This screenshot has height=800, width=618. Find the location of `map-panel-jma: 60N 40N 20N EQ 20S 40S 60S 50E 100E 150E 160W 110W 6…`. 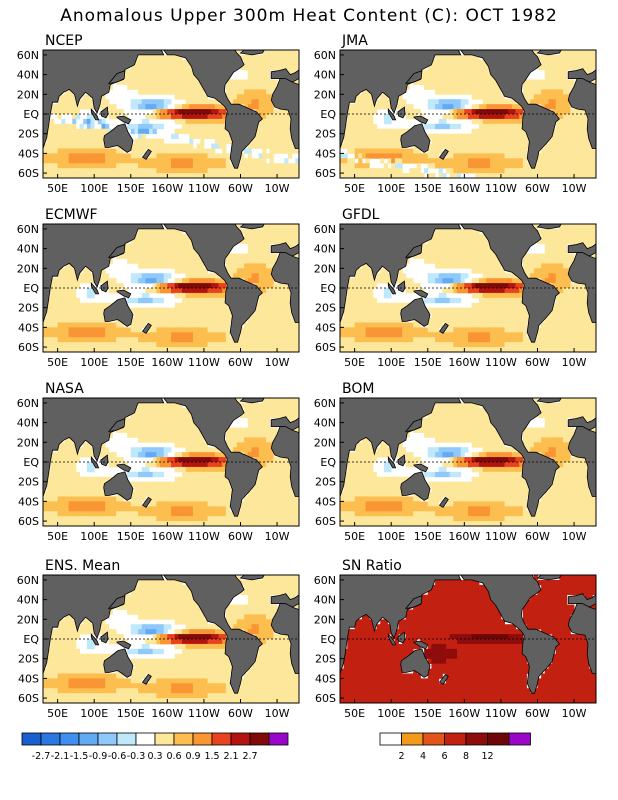

map-panel-jma: 60N 40N 20N EQ 20S 40S 60S 50E 100E 150E 160W 110W 6… is located at coordinates (455, 114).